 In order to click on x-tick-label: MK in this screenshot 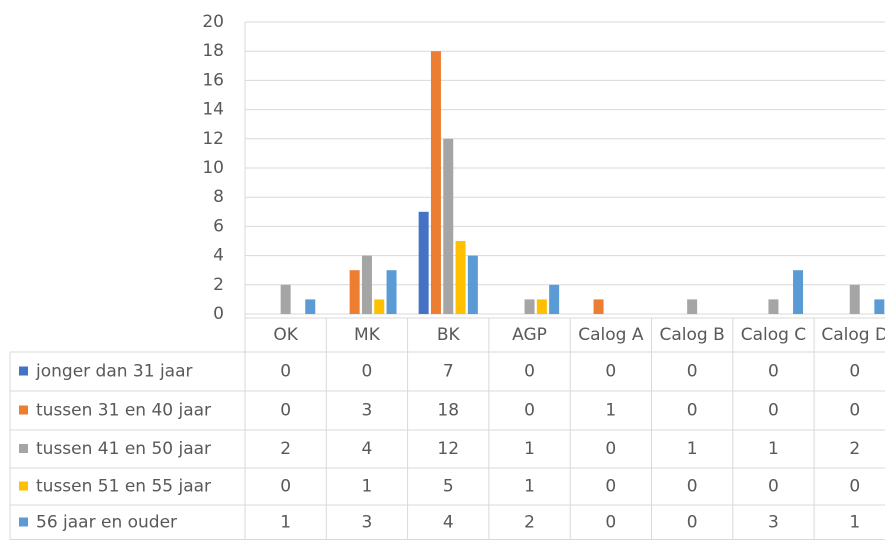, I will do `click(367, 335)`.